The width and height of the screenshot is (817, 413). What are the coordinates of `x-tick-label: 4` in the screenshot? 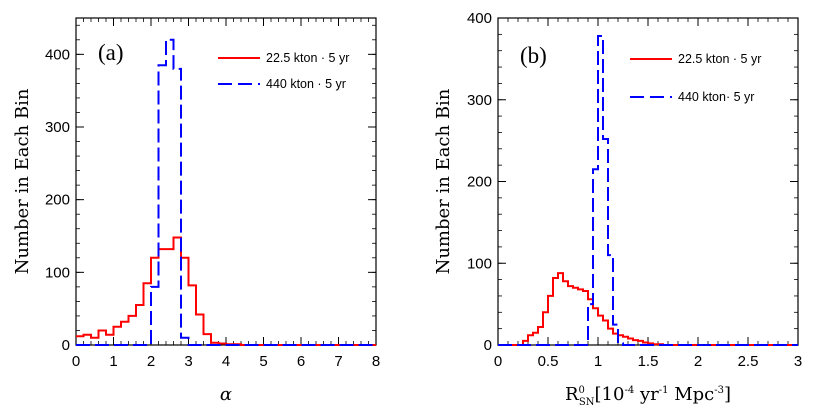 It's located at (226, 361).